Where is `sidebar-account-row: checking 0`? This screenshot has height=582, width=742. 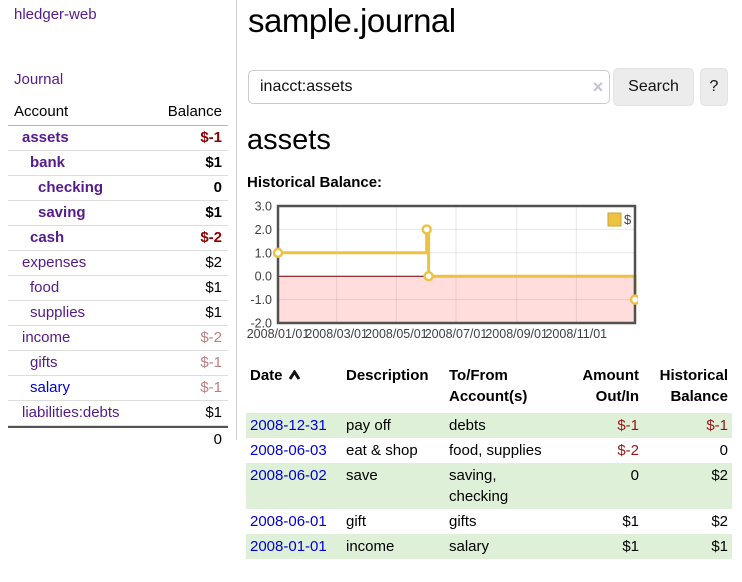 sidebar-account-row: checking 0 is located at coordinates (118, 188).